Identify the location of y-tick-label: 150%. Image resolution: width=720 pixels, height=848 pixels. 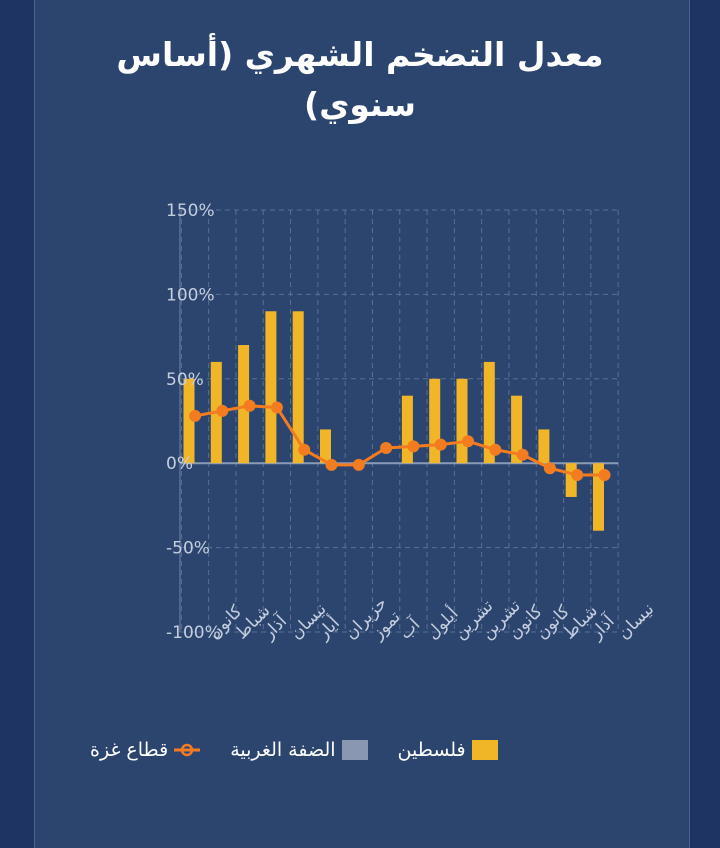
(190, 211).